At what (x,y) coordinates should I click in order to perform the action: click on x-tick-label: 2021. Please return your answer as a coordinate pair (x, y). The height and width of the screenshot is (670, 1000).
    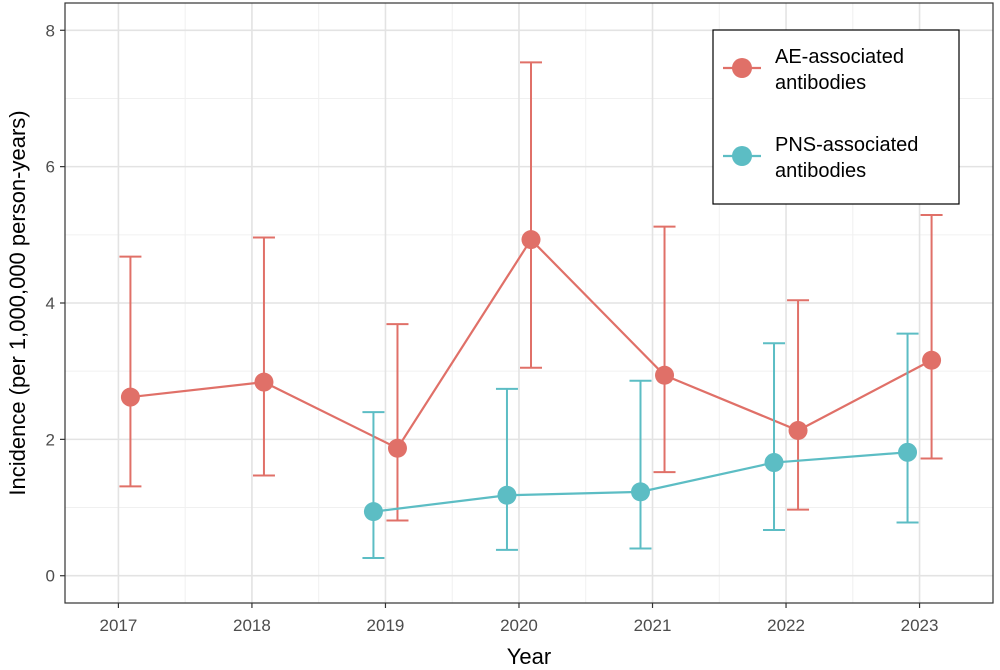
    Looking at the image, I should click on (653, 625).